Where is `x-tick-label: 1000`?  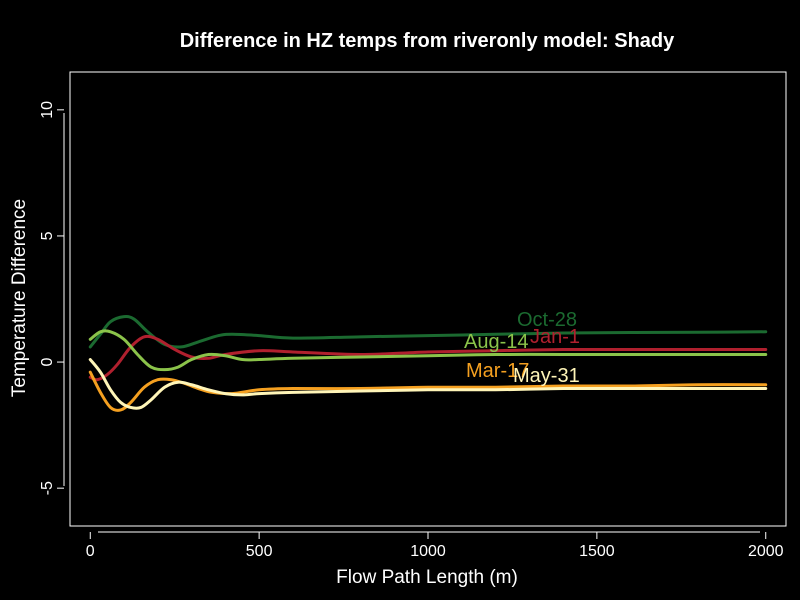
x-tick-label: 1000 is located at coordinates (428, 551).